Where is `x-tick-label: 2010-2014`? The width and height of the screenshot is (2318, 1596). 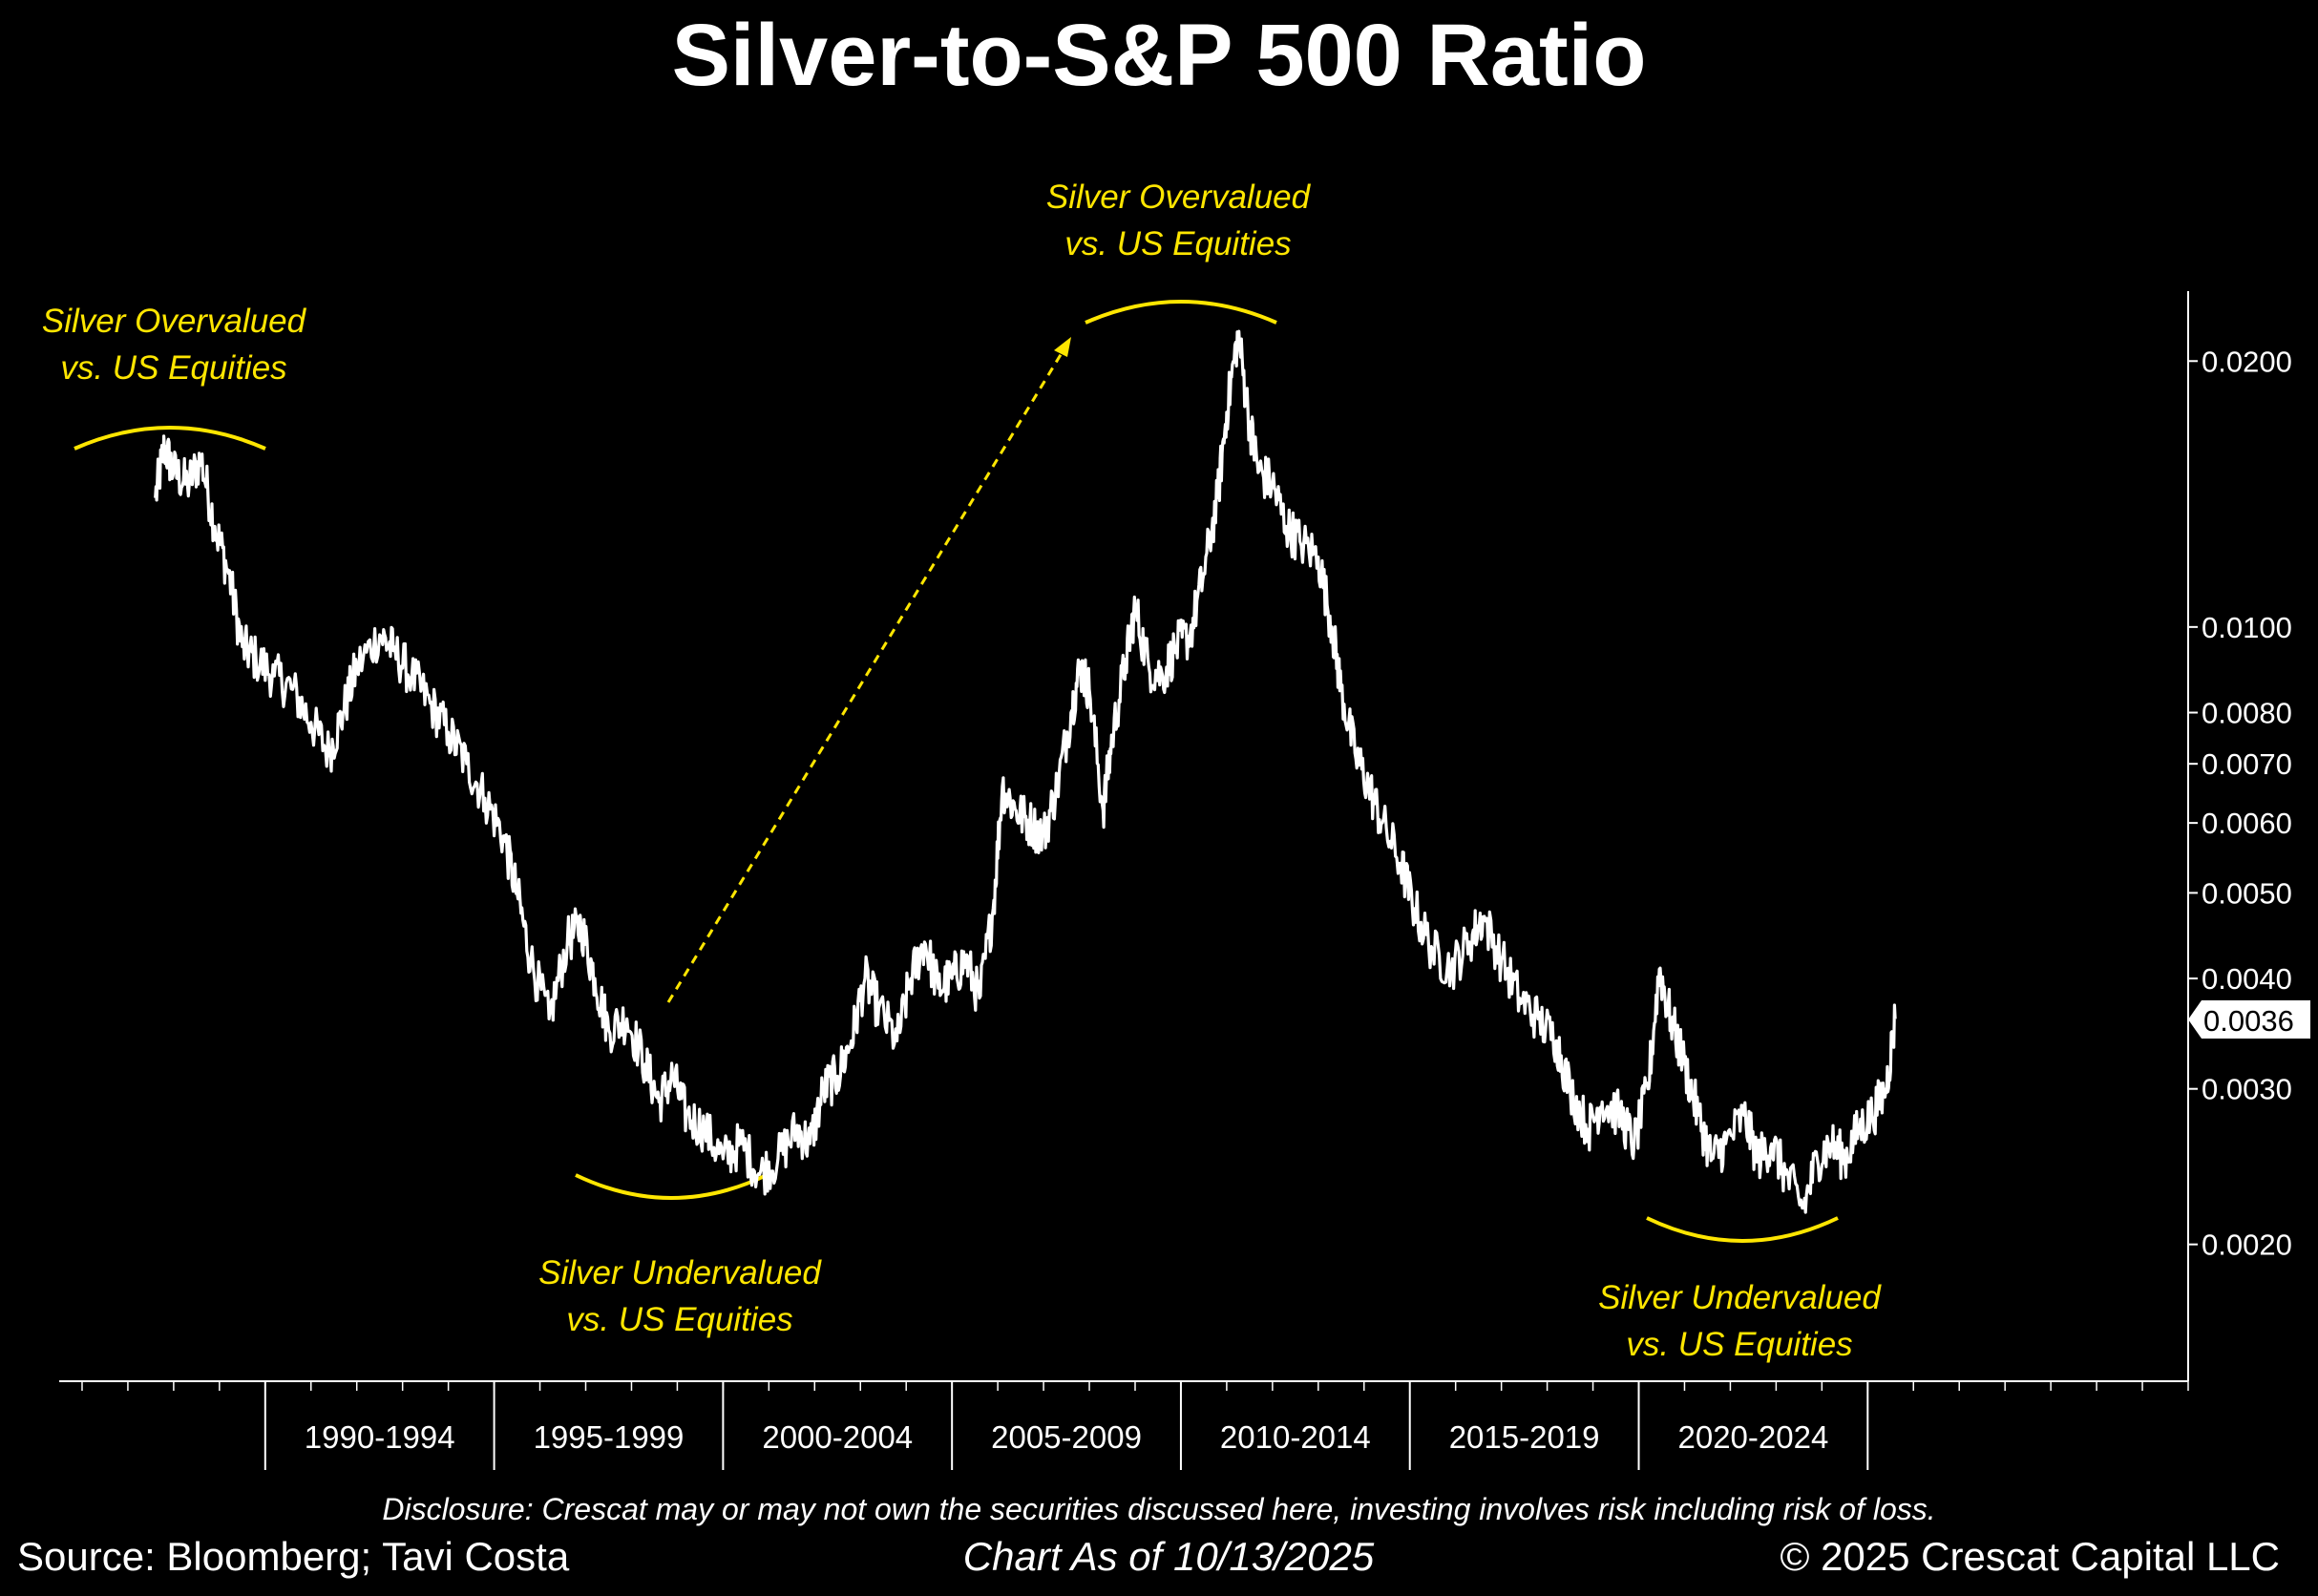 x-tick-label: 2010-2014 is located at coordinates (1295, 1437).